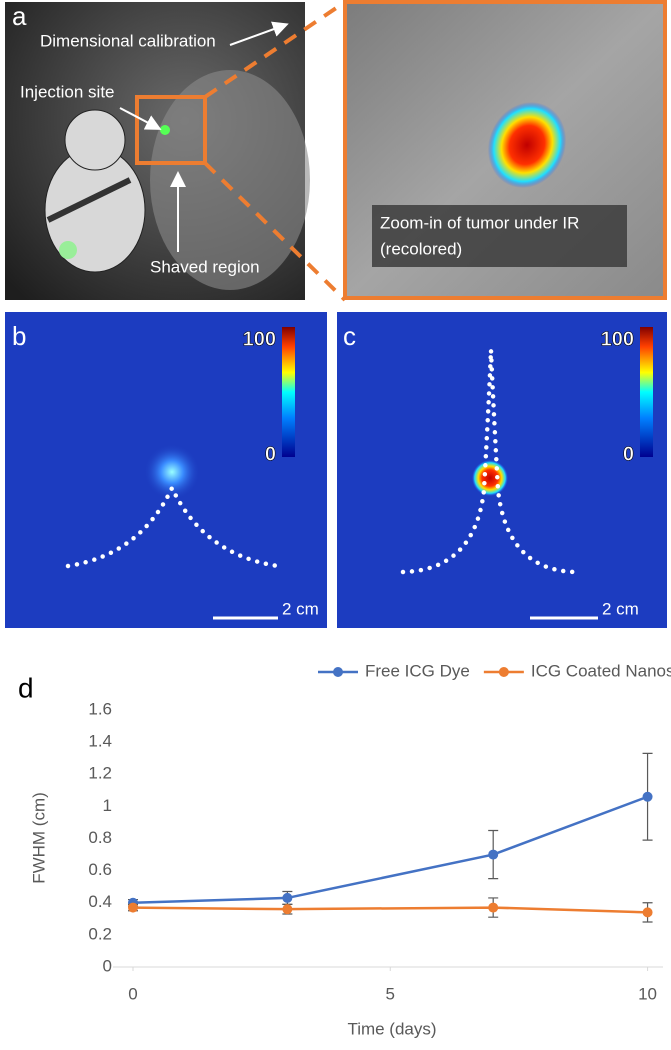  What do you see at coordinates (479, 222) in the screenshot?
I see `annotation: Zoom-in of tumor under IR` at bounding box center [479, 222].